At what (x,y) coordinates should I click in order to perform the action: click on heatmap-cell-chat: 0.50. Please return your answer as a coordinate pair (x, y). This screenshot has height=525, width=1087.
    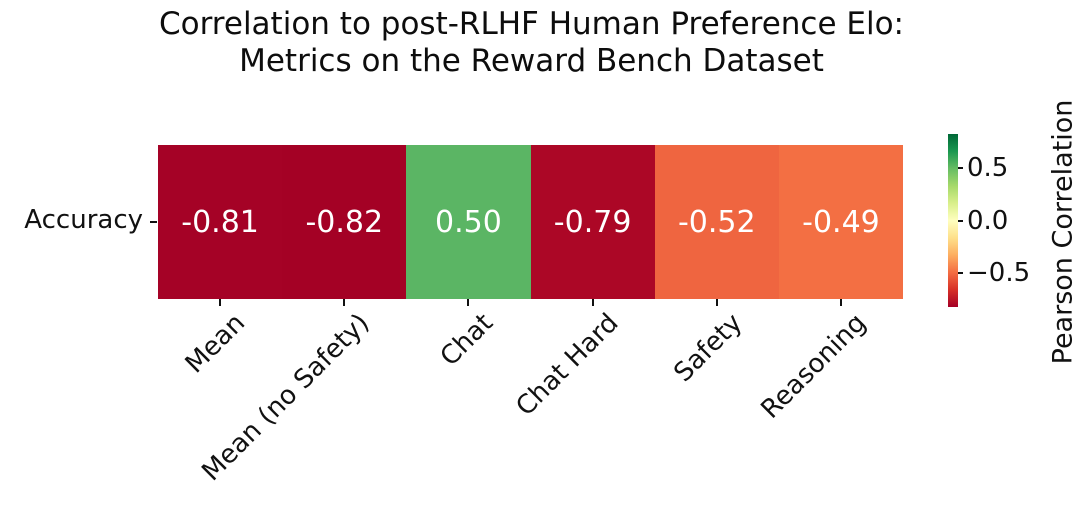
    Looking at the image, I should click on (468, 222).